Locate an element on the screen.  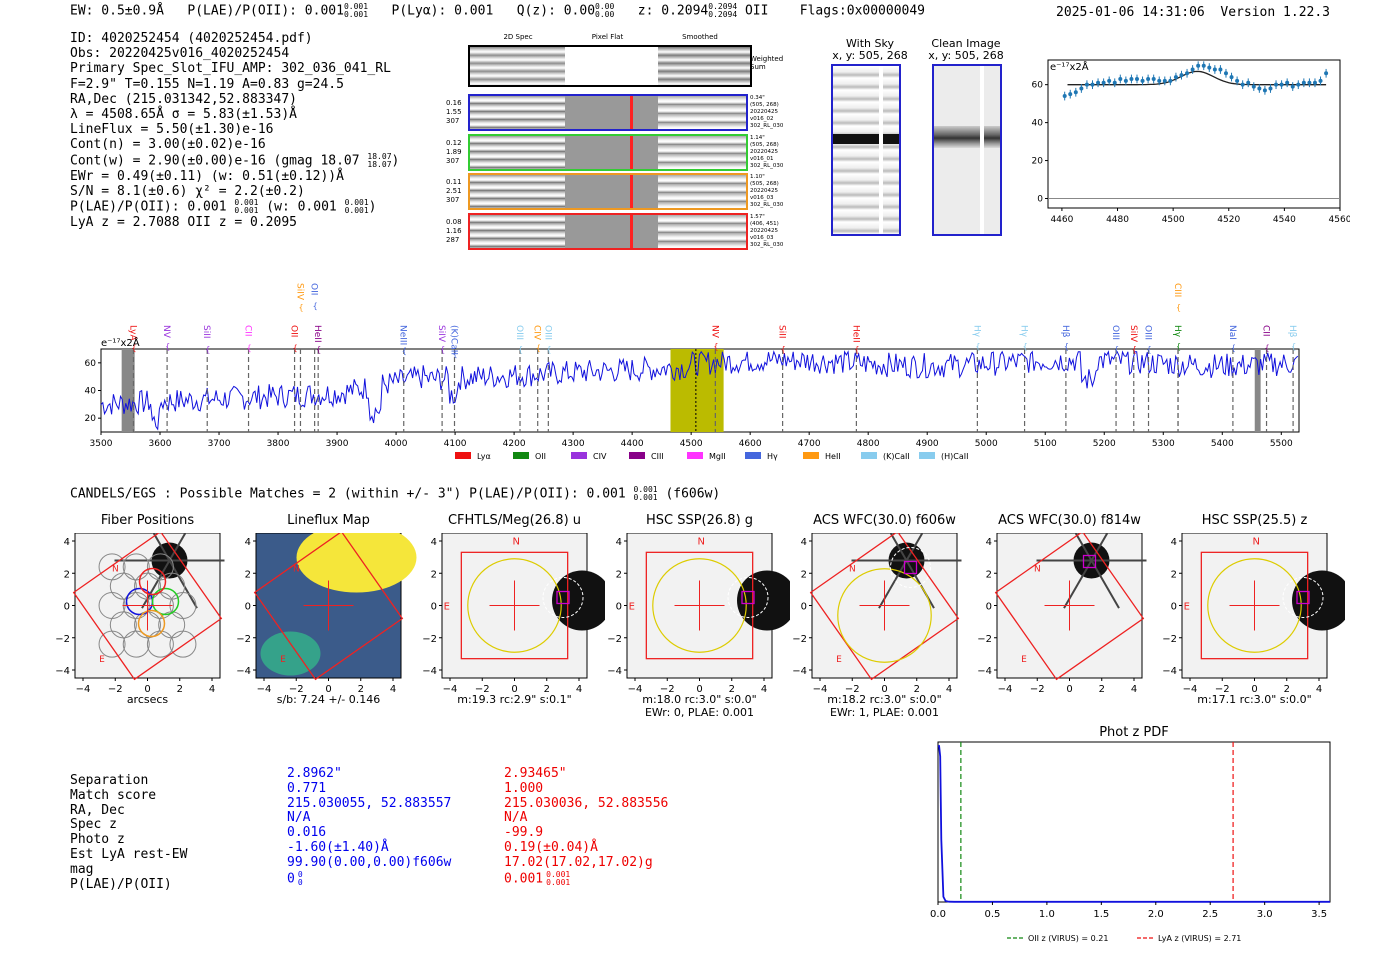
photz-legend-label: OII z (VIRUS) = 0.21 is located at coordinates (1068, 938).